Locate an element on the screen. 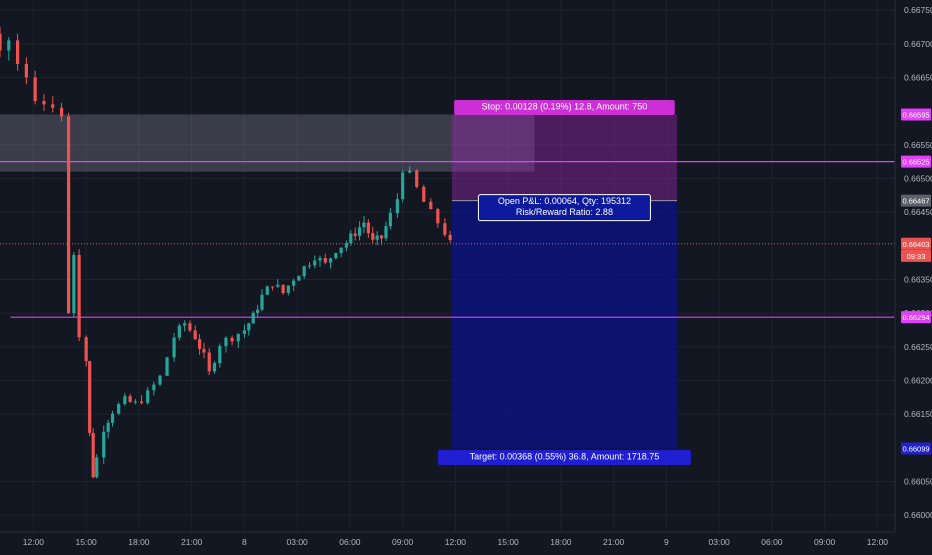 The height and width of the screenshot is (555, 932). price-tag-text: 0.66595 is located at coordinates (915, 114).